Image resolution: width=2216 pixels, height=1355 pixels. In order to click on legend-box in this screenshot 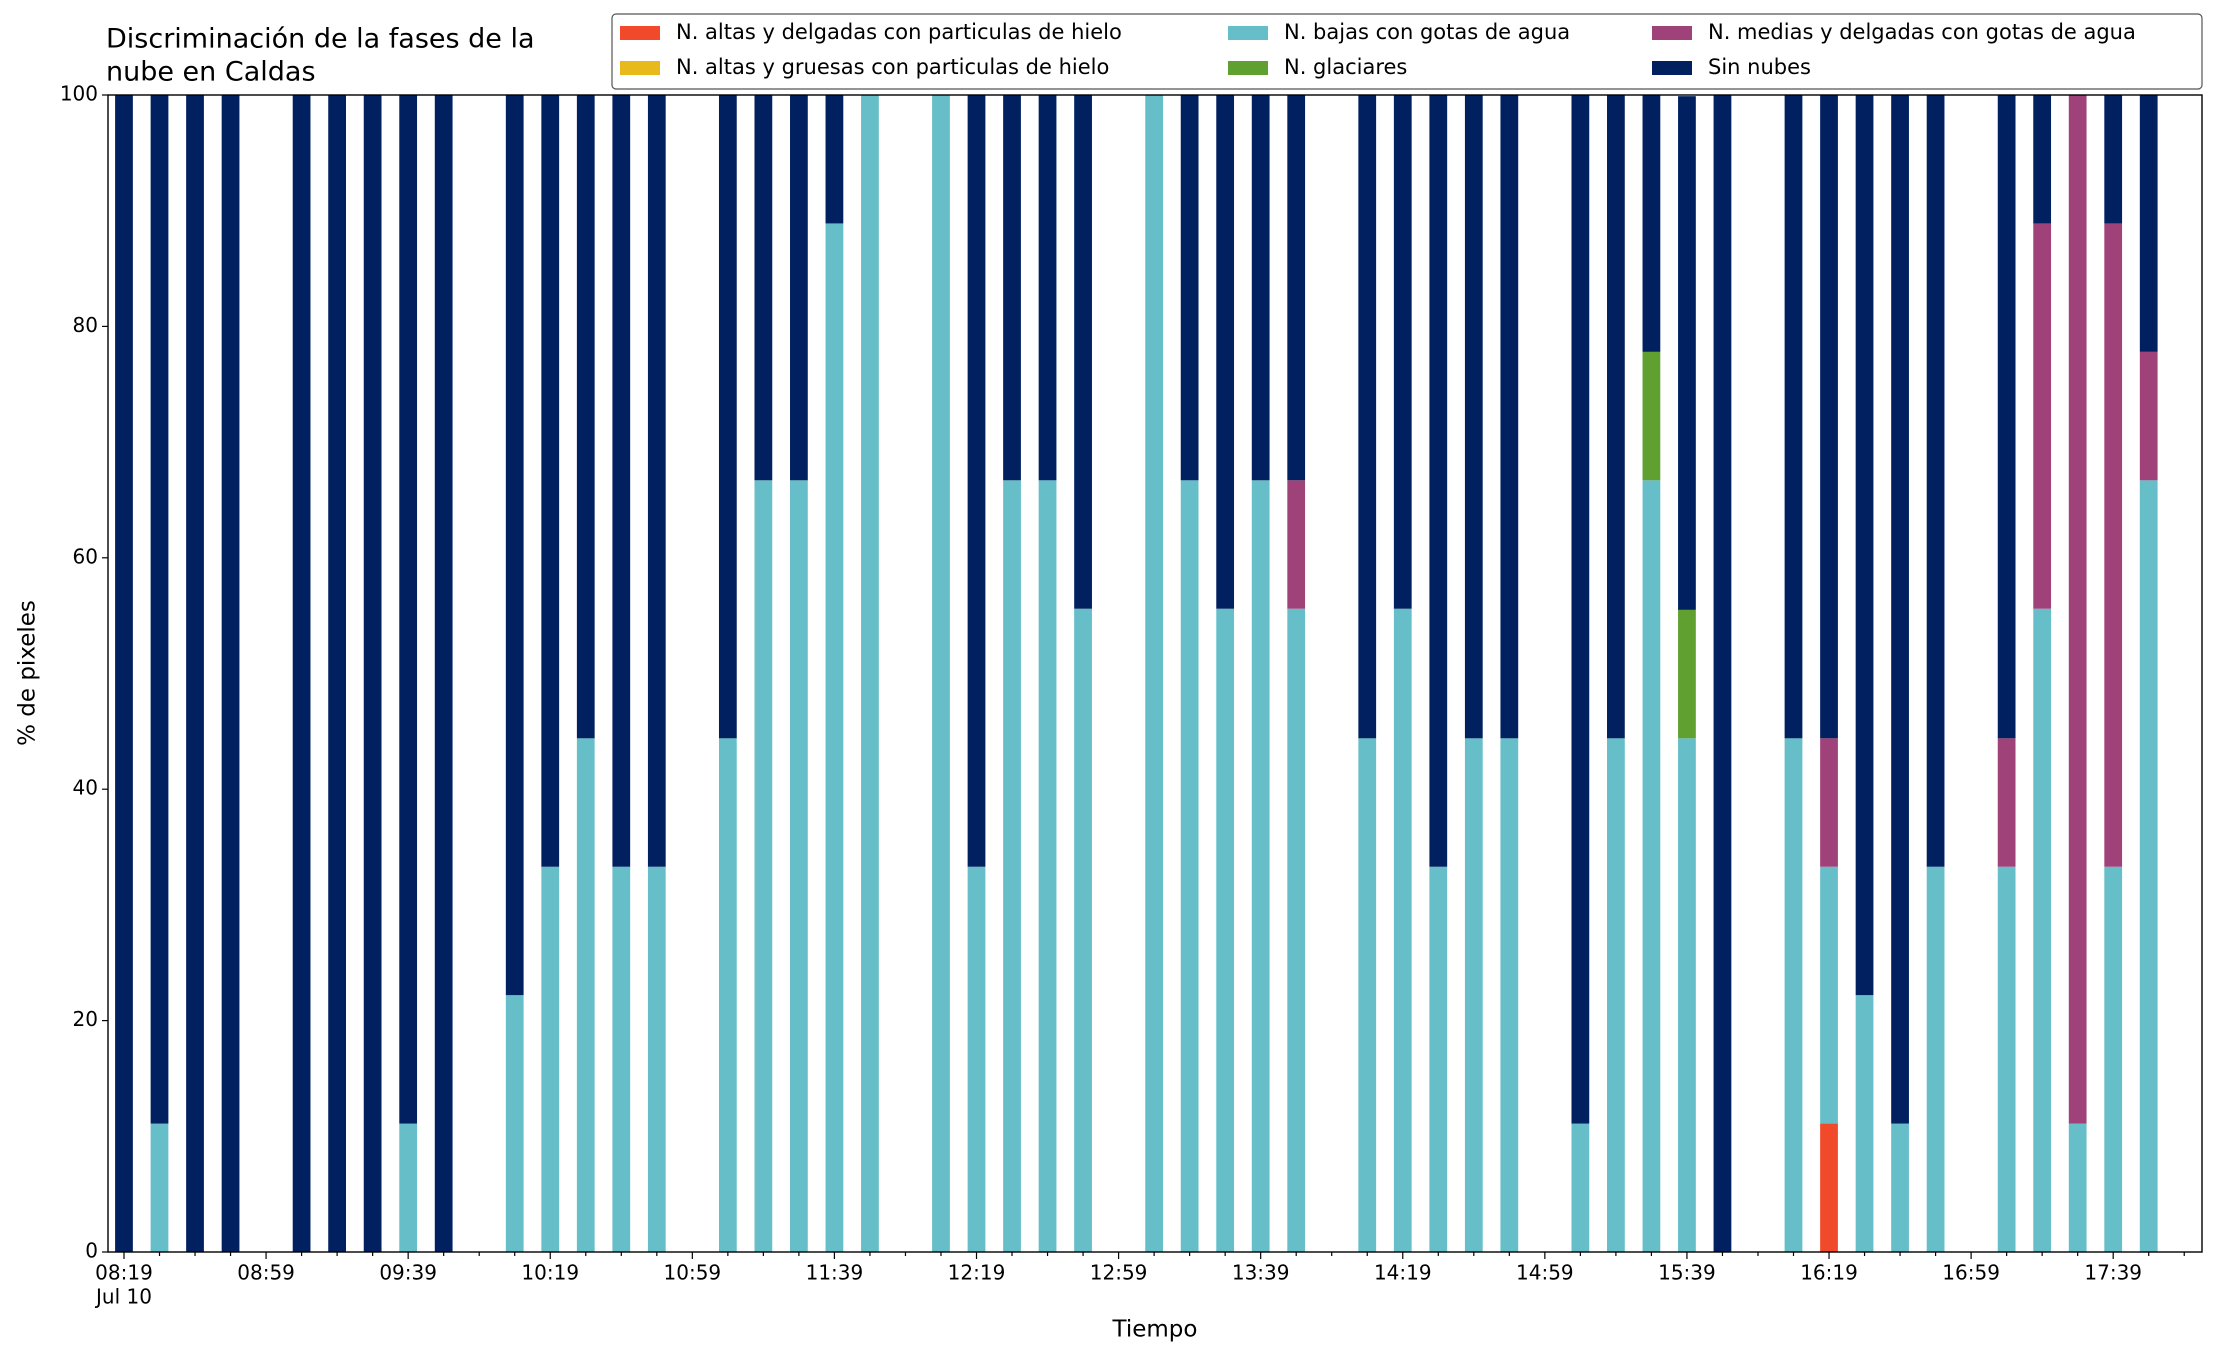, I will do `click(1407, 51)`.